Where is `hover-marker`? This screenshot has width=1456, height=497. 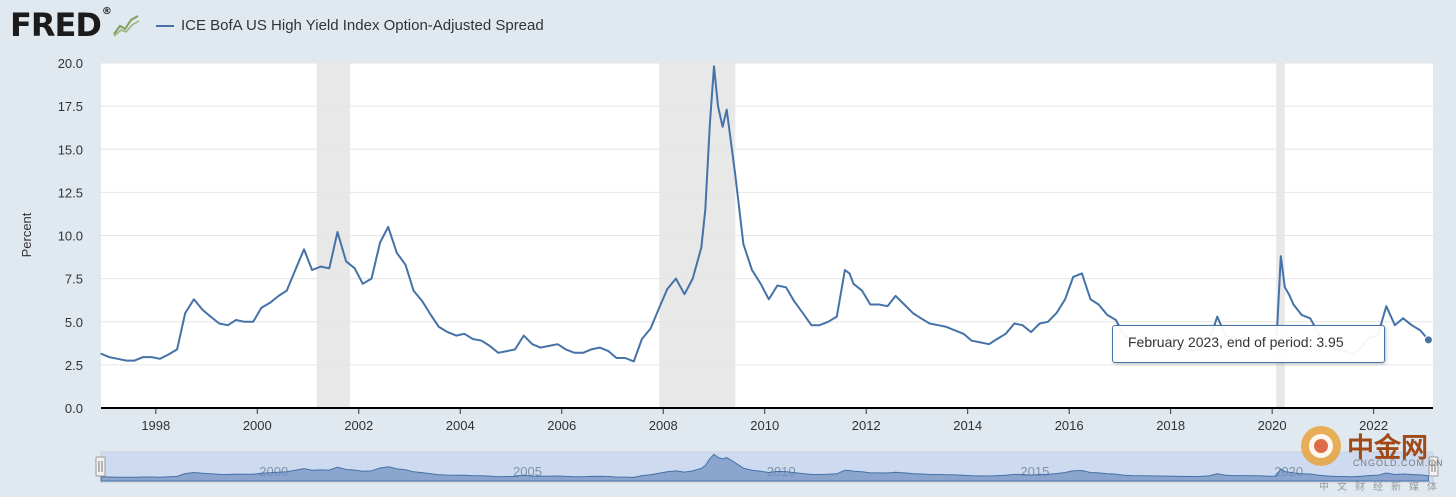 hover-marker is located at coordinates (1428, 340).